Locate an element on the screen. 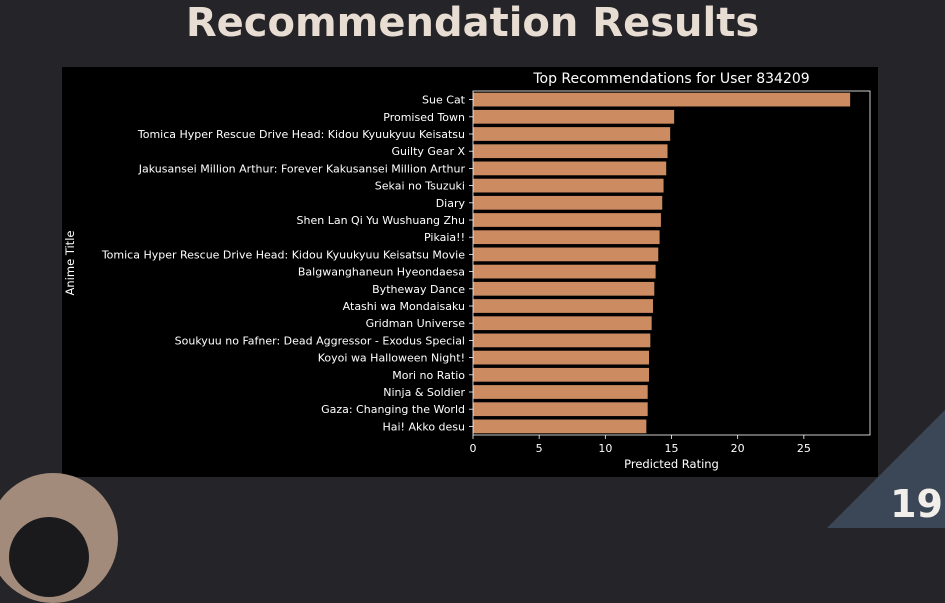 The image size is (945, 603). y-tick-label: Ninja & Soldier is located at coordinates (424, 392).